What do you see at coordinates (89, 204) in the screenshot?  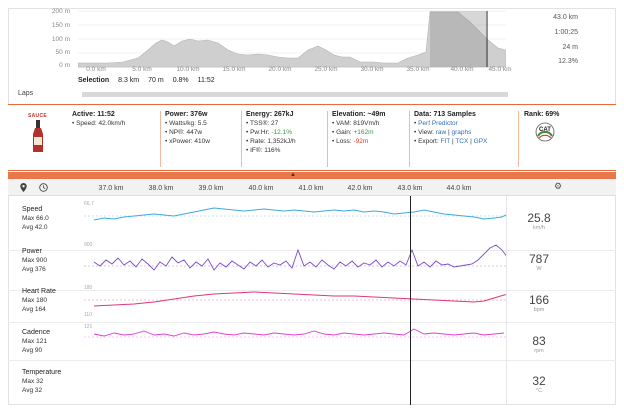 I see `speed-axis-top: 66.7` at bounding box center [89, 204].